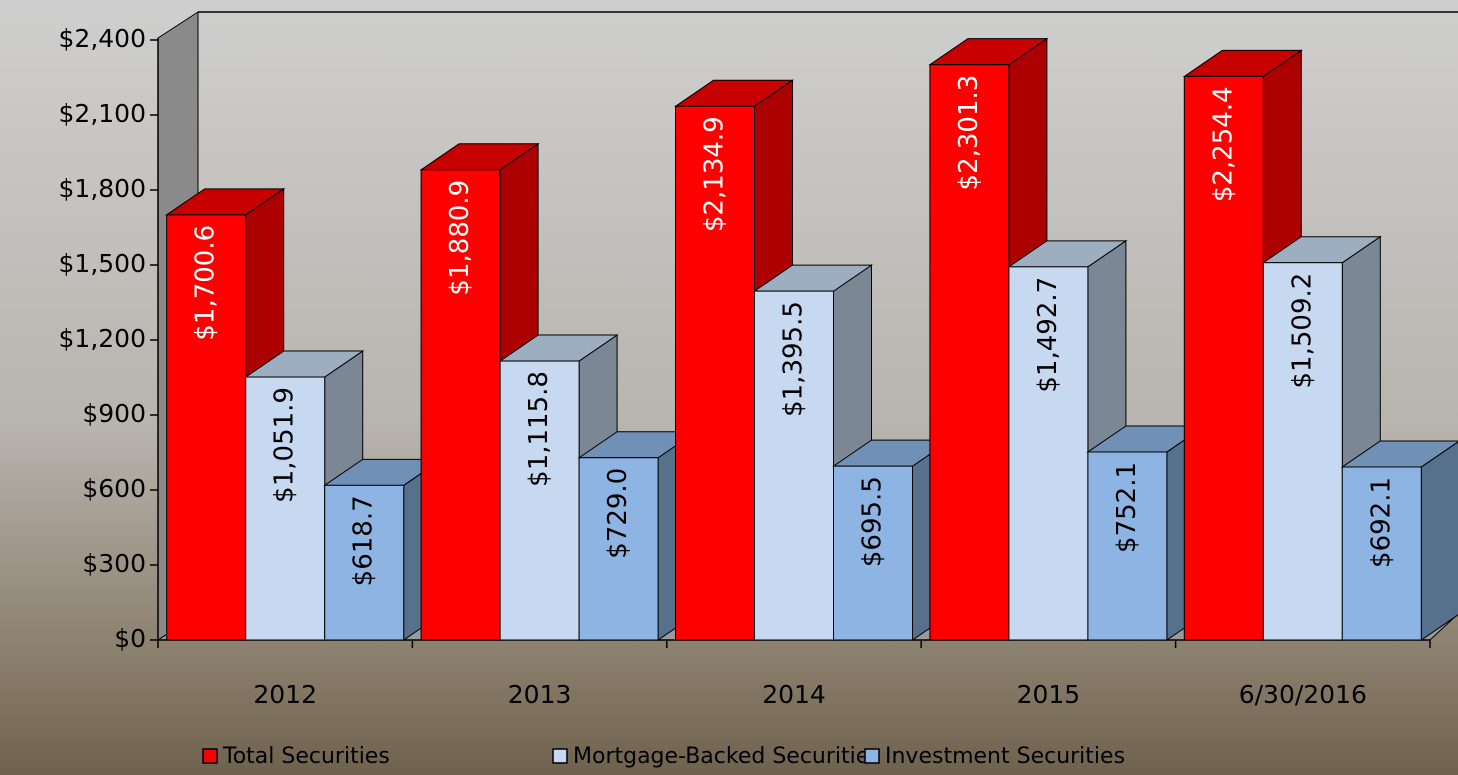 The image size is (1458, 775). Describe the element at coordinates (540, 694) in the screenshot. I see `x-tick-label: 2013` at that location.